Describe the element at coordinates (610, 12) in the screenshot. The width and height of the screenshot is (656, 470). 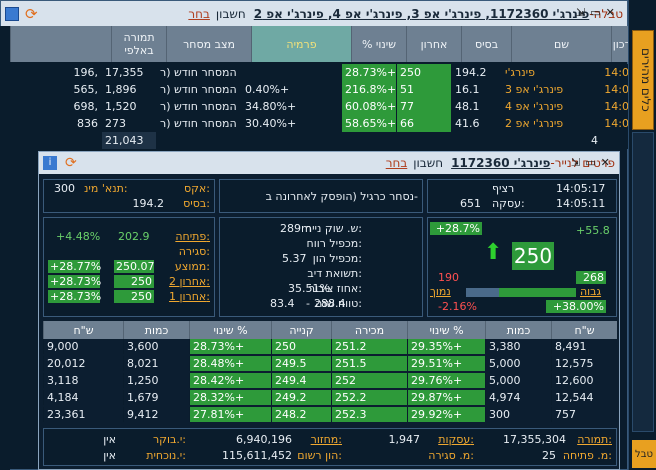
I see `close-icon: ✕` at that location.